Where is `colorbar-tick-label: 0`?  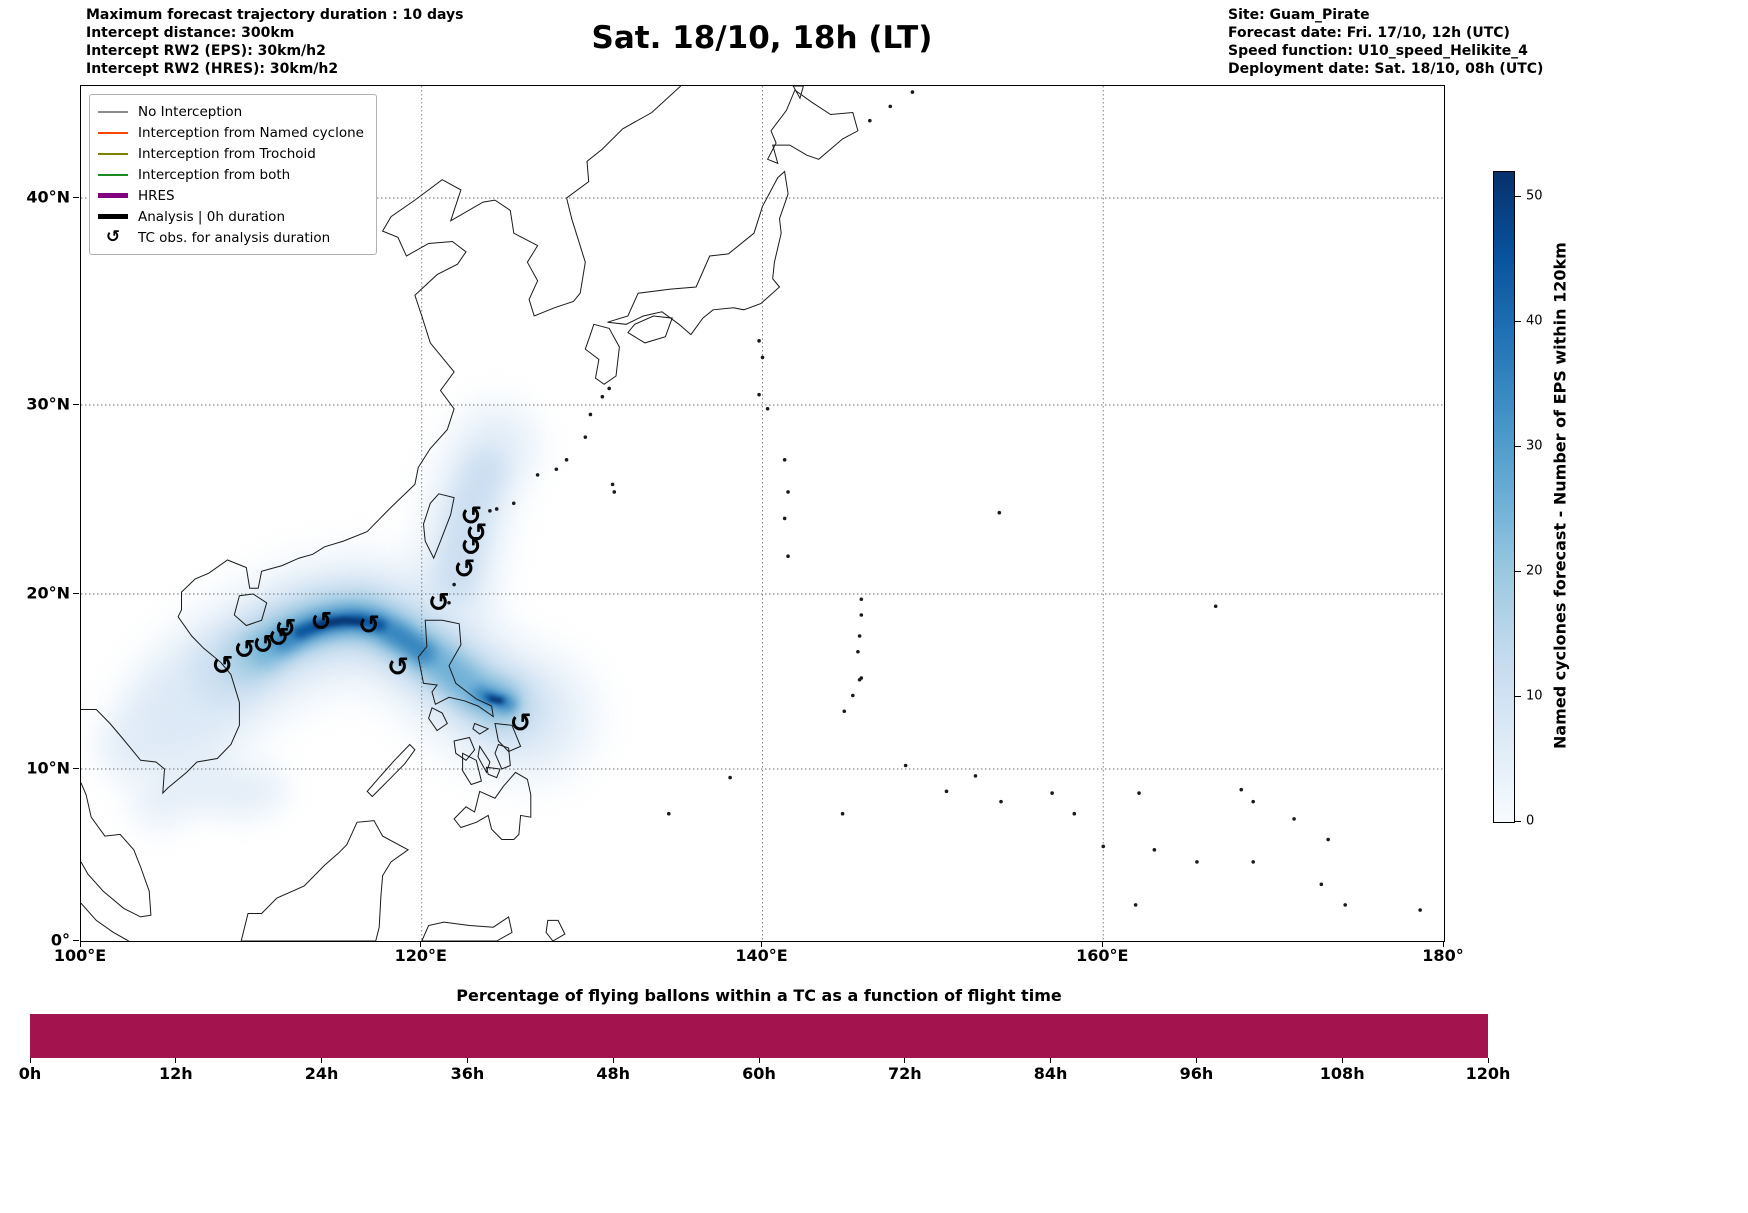 colorbar-tick-label: 0 is located at coordinates (1530, 821).